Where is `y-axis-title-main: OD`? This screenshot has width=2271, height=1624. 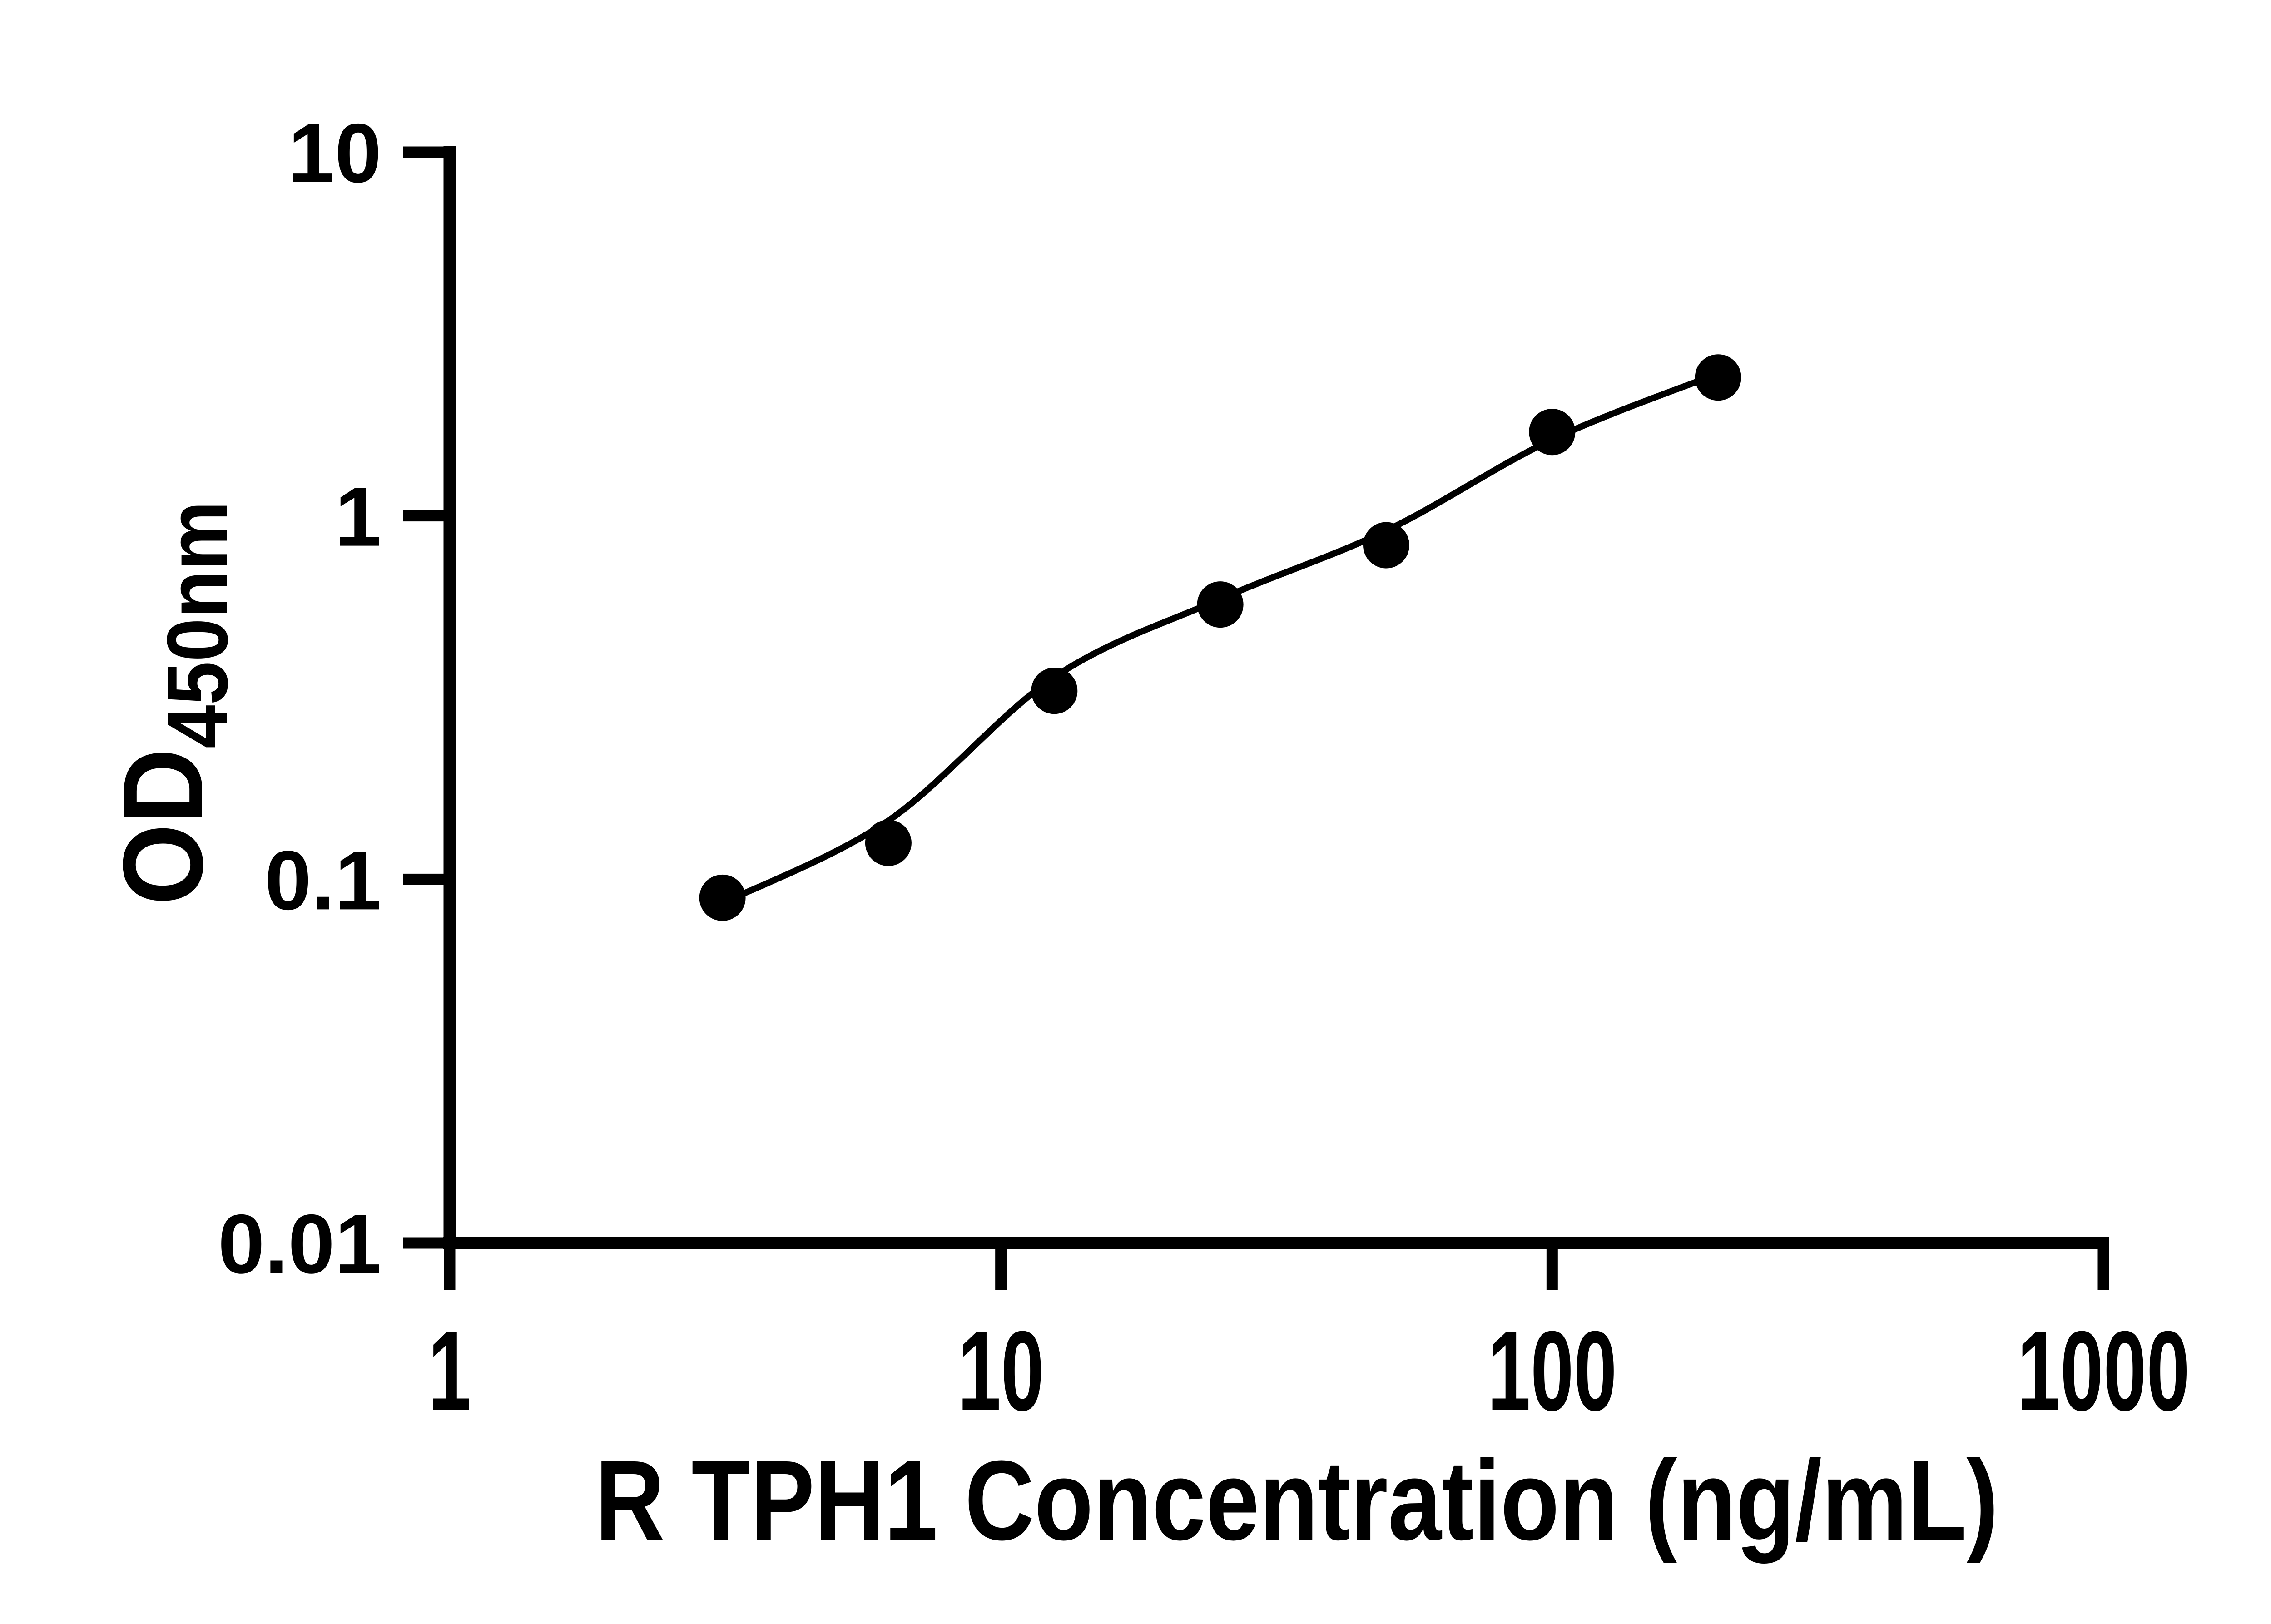 y-axis-title-main: OD is located at coordinates (162, 826).